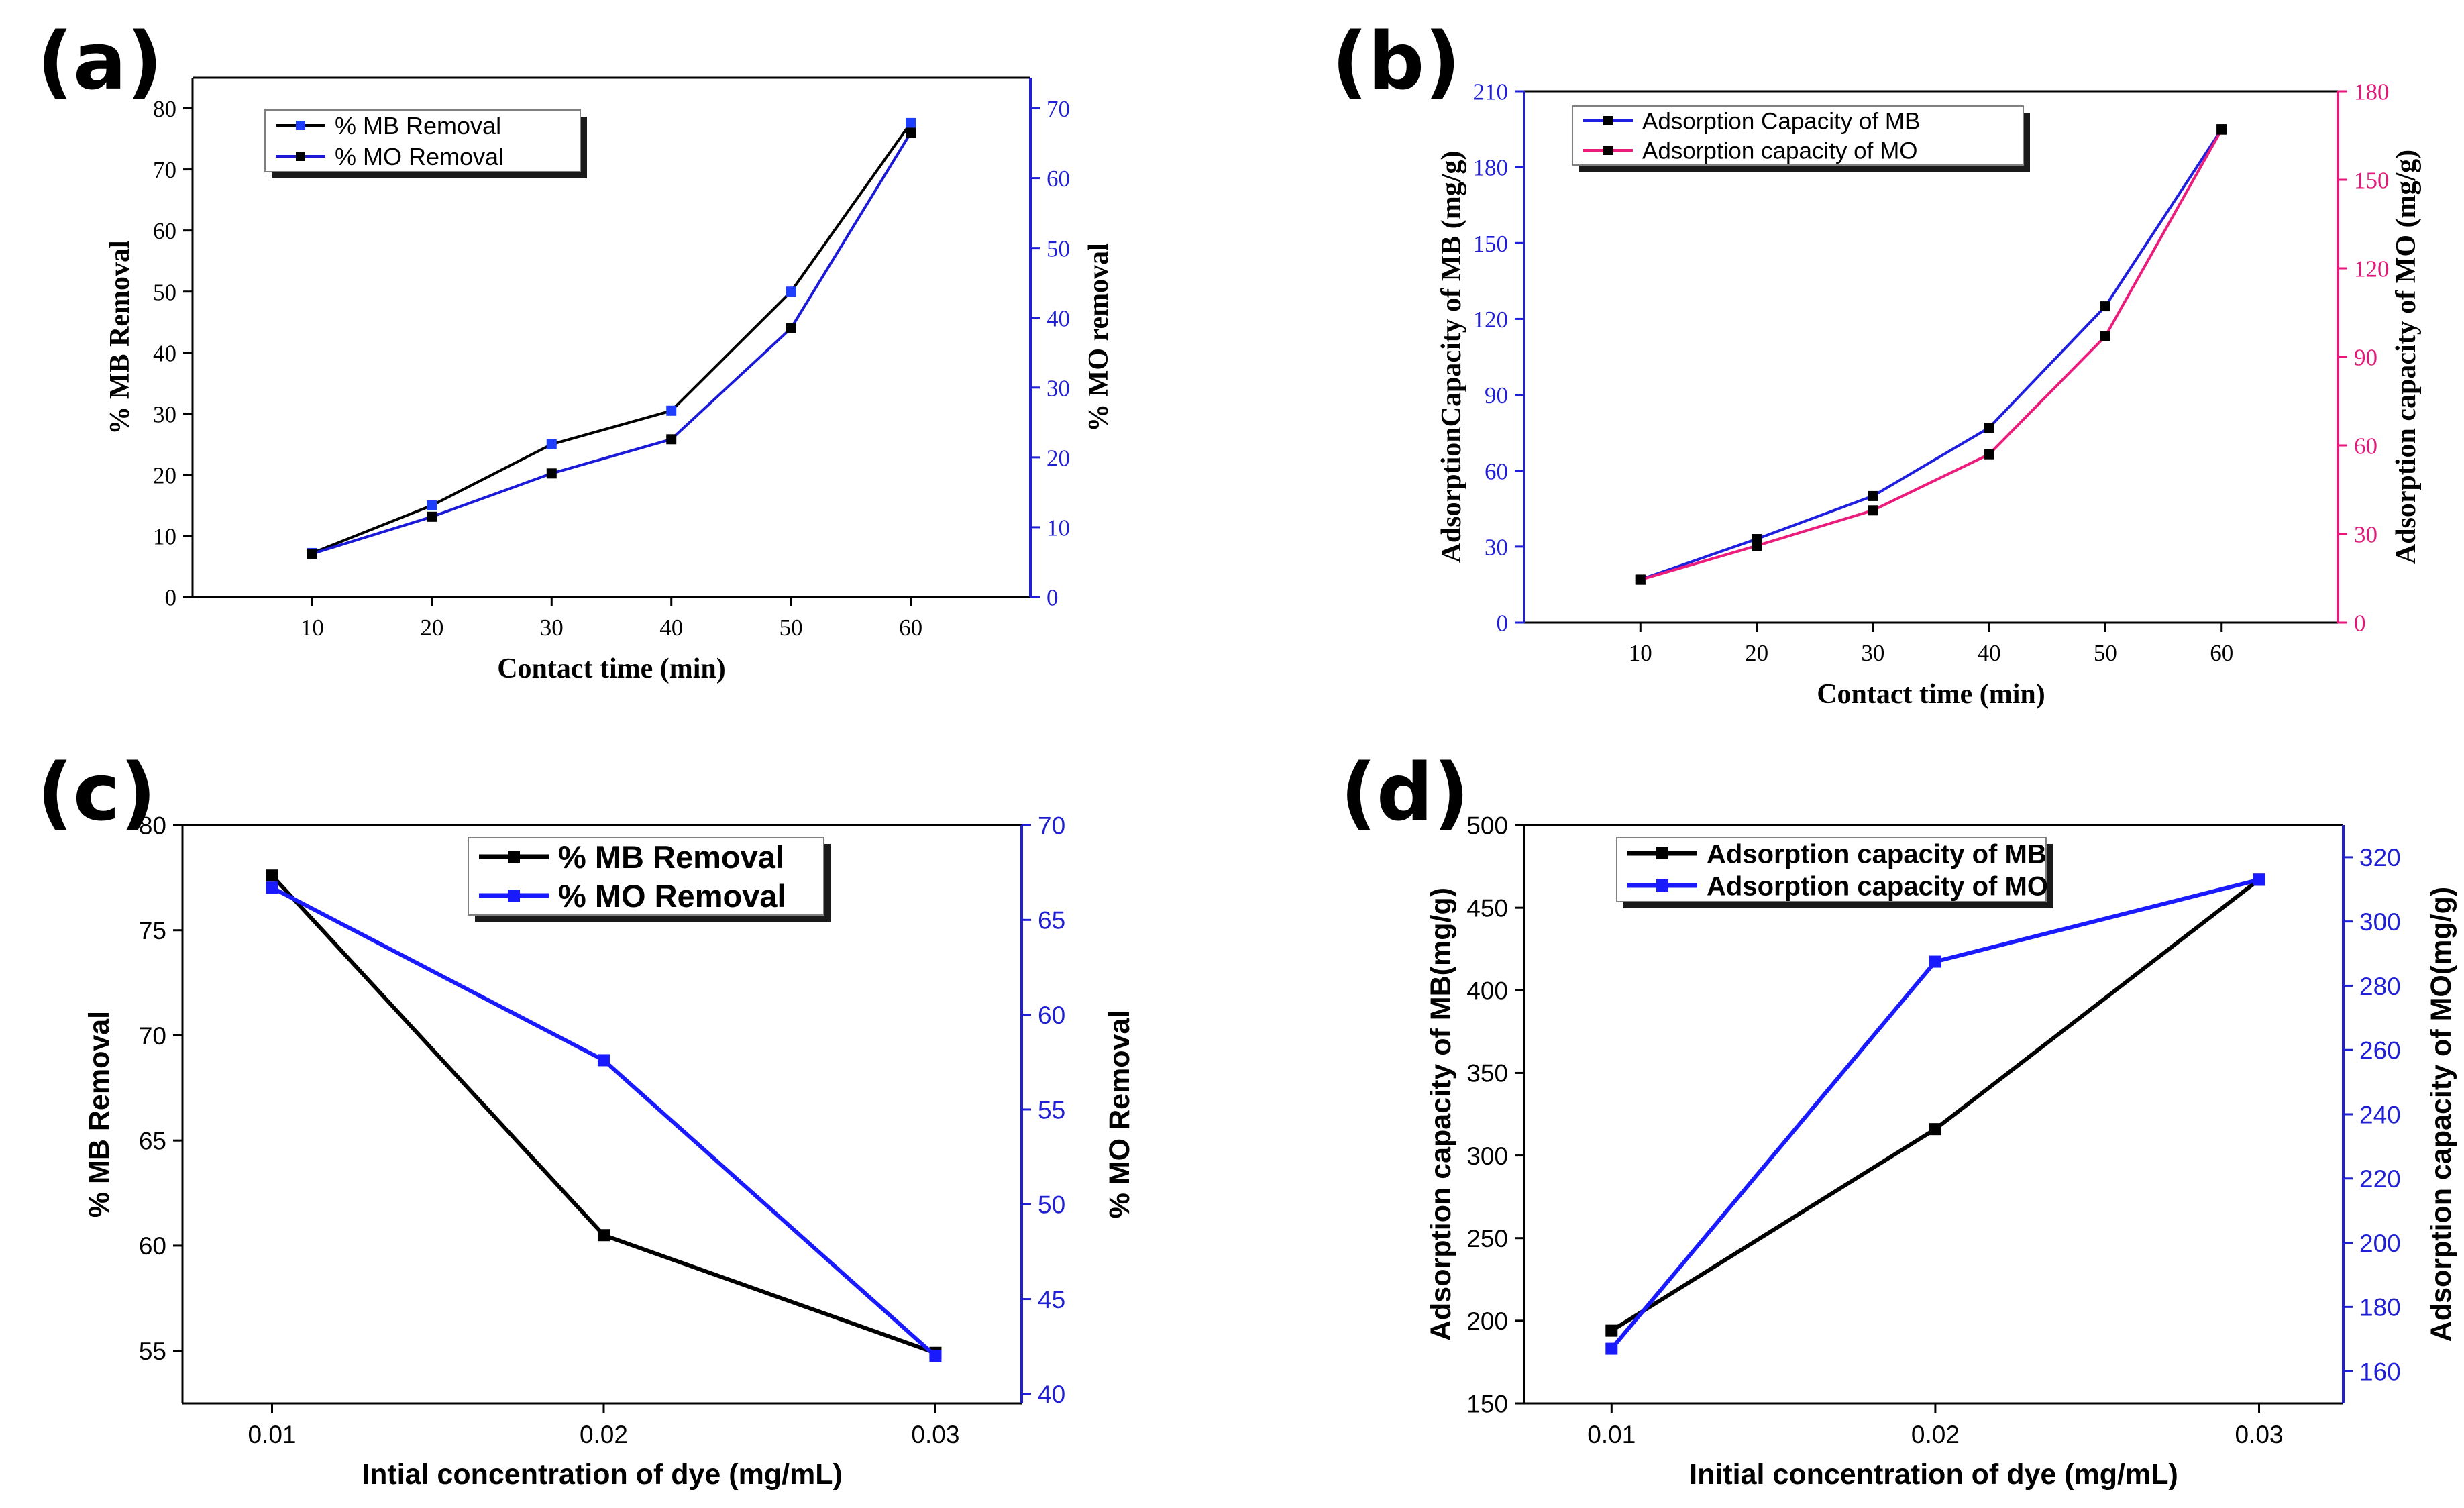 The image size is (2464, 1508). What do you see at coordinates (1611, 1435) in the screenshot?
I see `x-tick-label: 0.01` at bounding box center [1611, 1435].